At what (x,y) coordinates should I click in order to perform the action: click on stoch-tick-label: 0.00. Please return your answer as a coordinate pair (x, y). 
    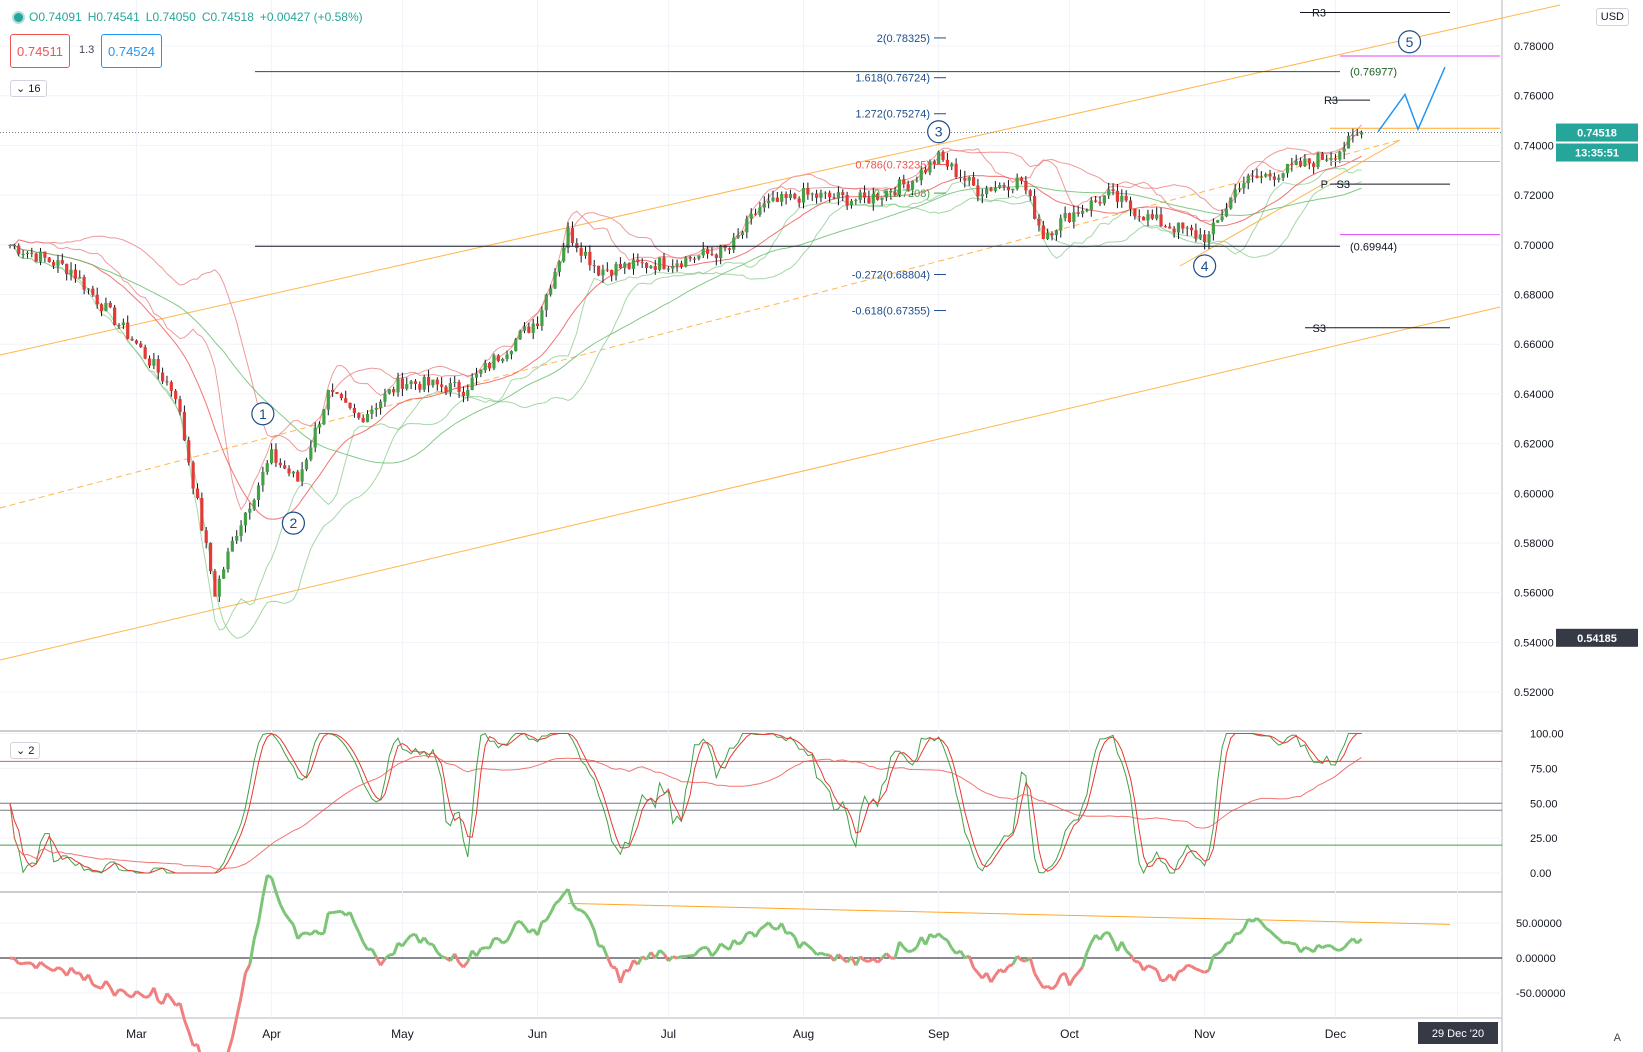
    Looking at the image, I should click on (1540, 874).